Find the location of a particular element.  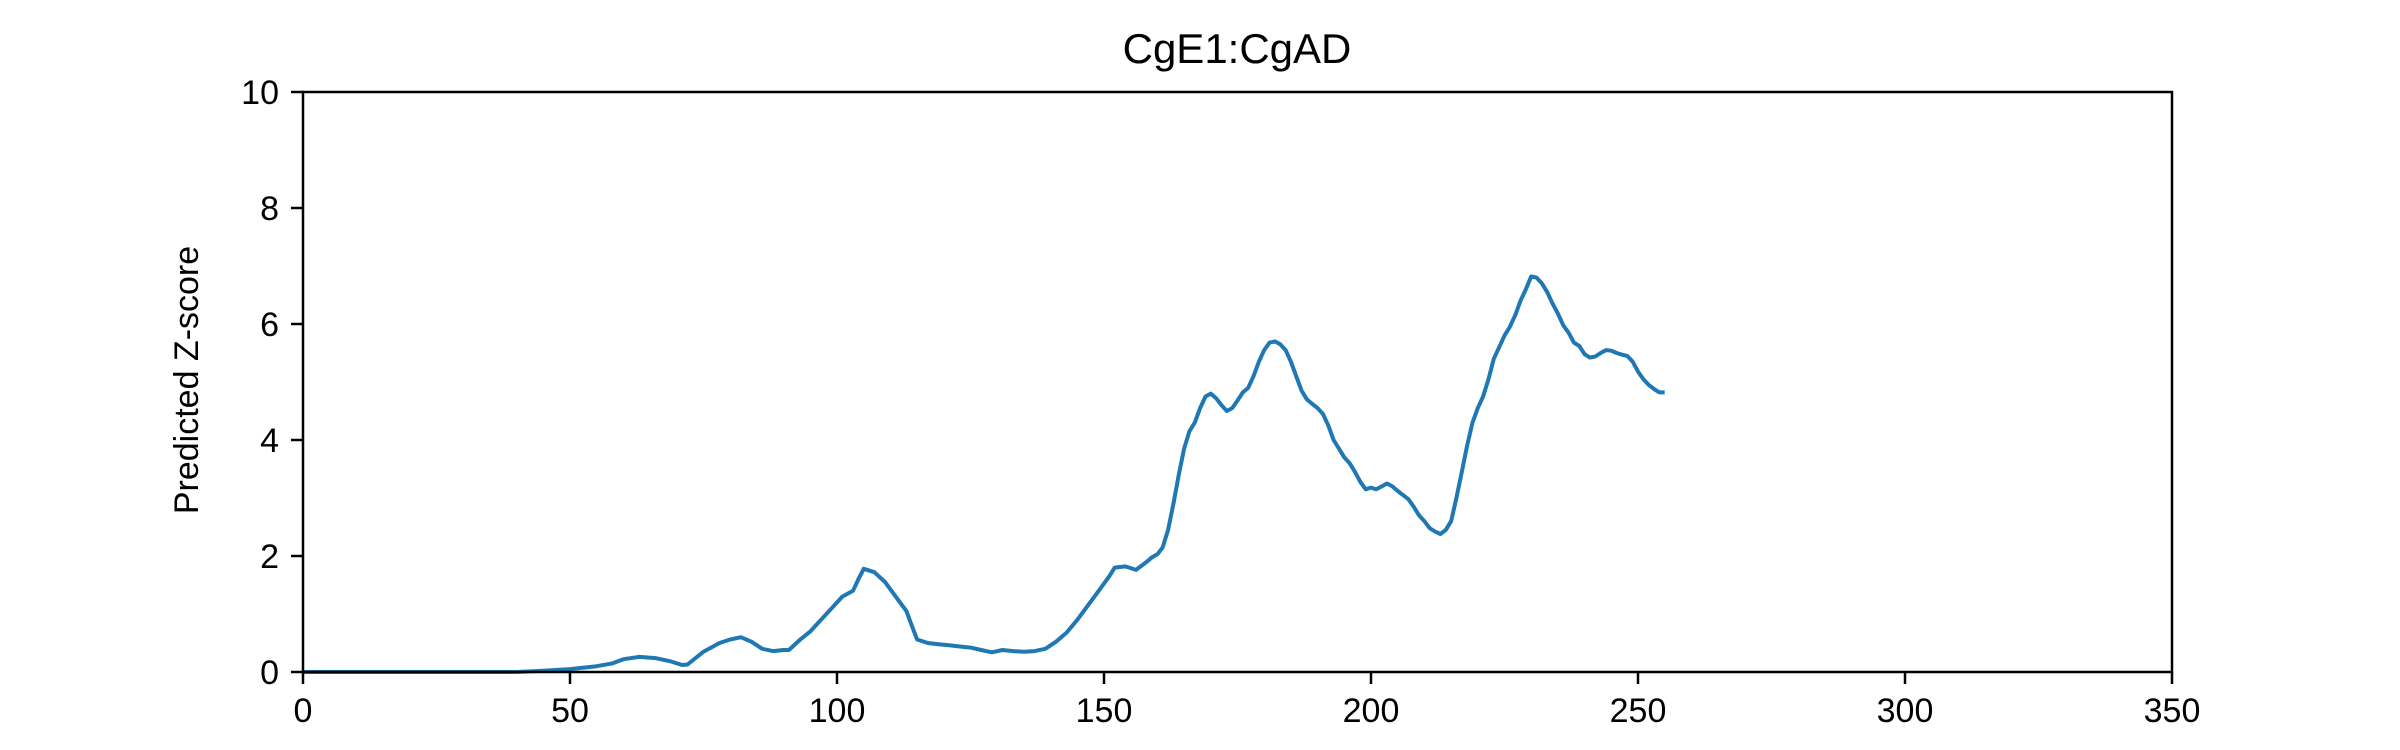

y-tick-label: 2 is located at coordinates (269, 557).